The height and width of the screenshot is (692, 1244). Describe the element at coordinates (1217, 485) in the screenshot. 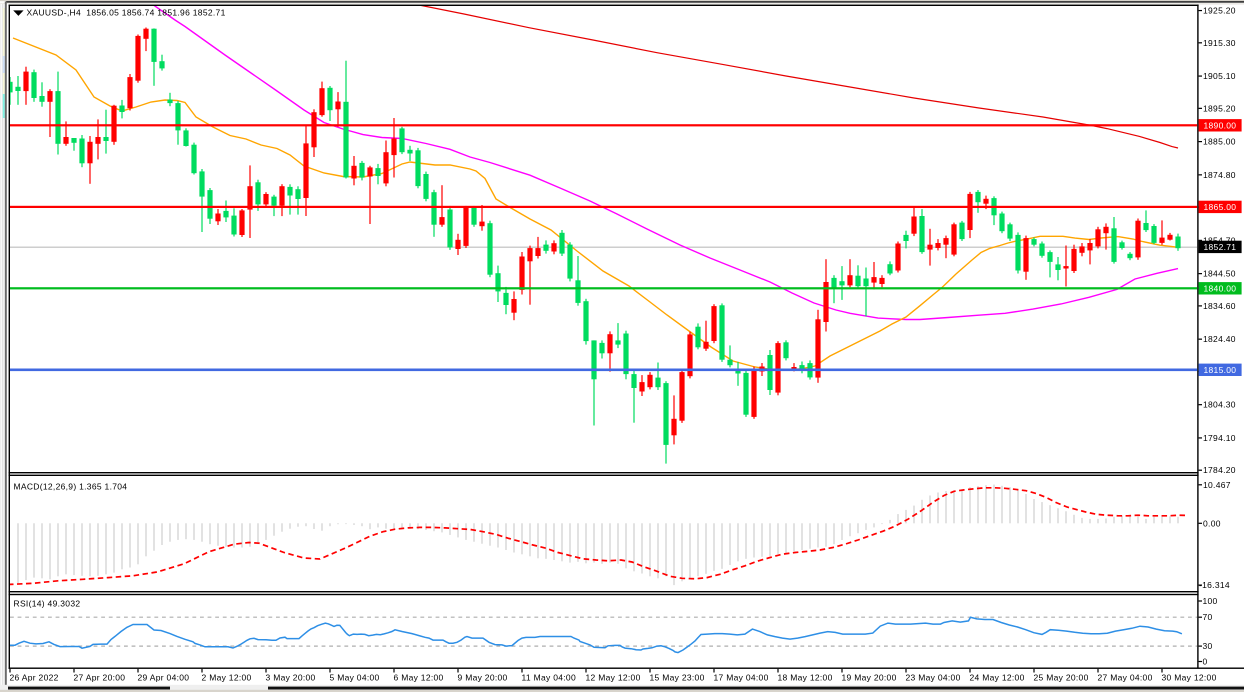

I see `svg-text: 10.467` at that location.